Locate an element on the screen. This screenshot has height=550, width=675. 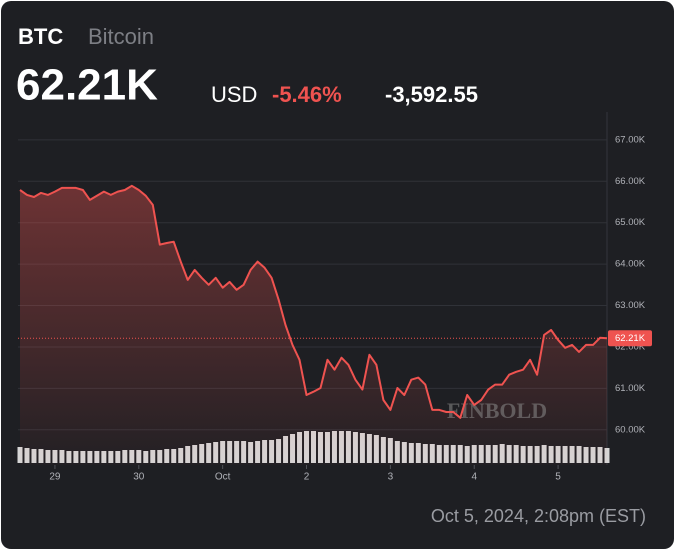
x-tick-label: 29 is located at coordinates (55, 477).